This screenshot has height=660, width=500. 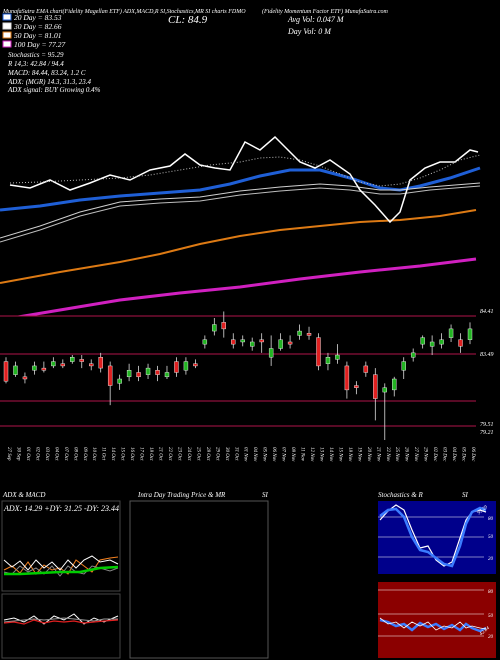 I want to click on macd-grey-line, so click(x=60, y=620).